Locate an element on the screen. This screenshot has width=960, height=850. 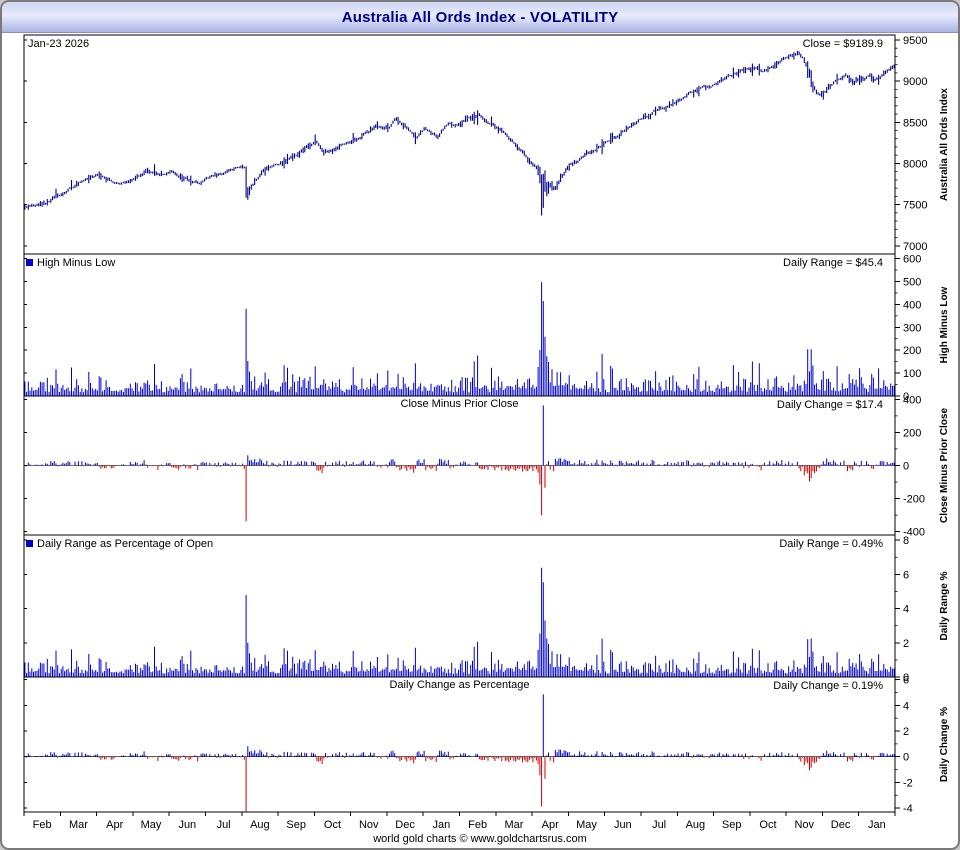
panel-ylabel: Australia All Ords Index is located at coordinates (944, 144).